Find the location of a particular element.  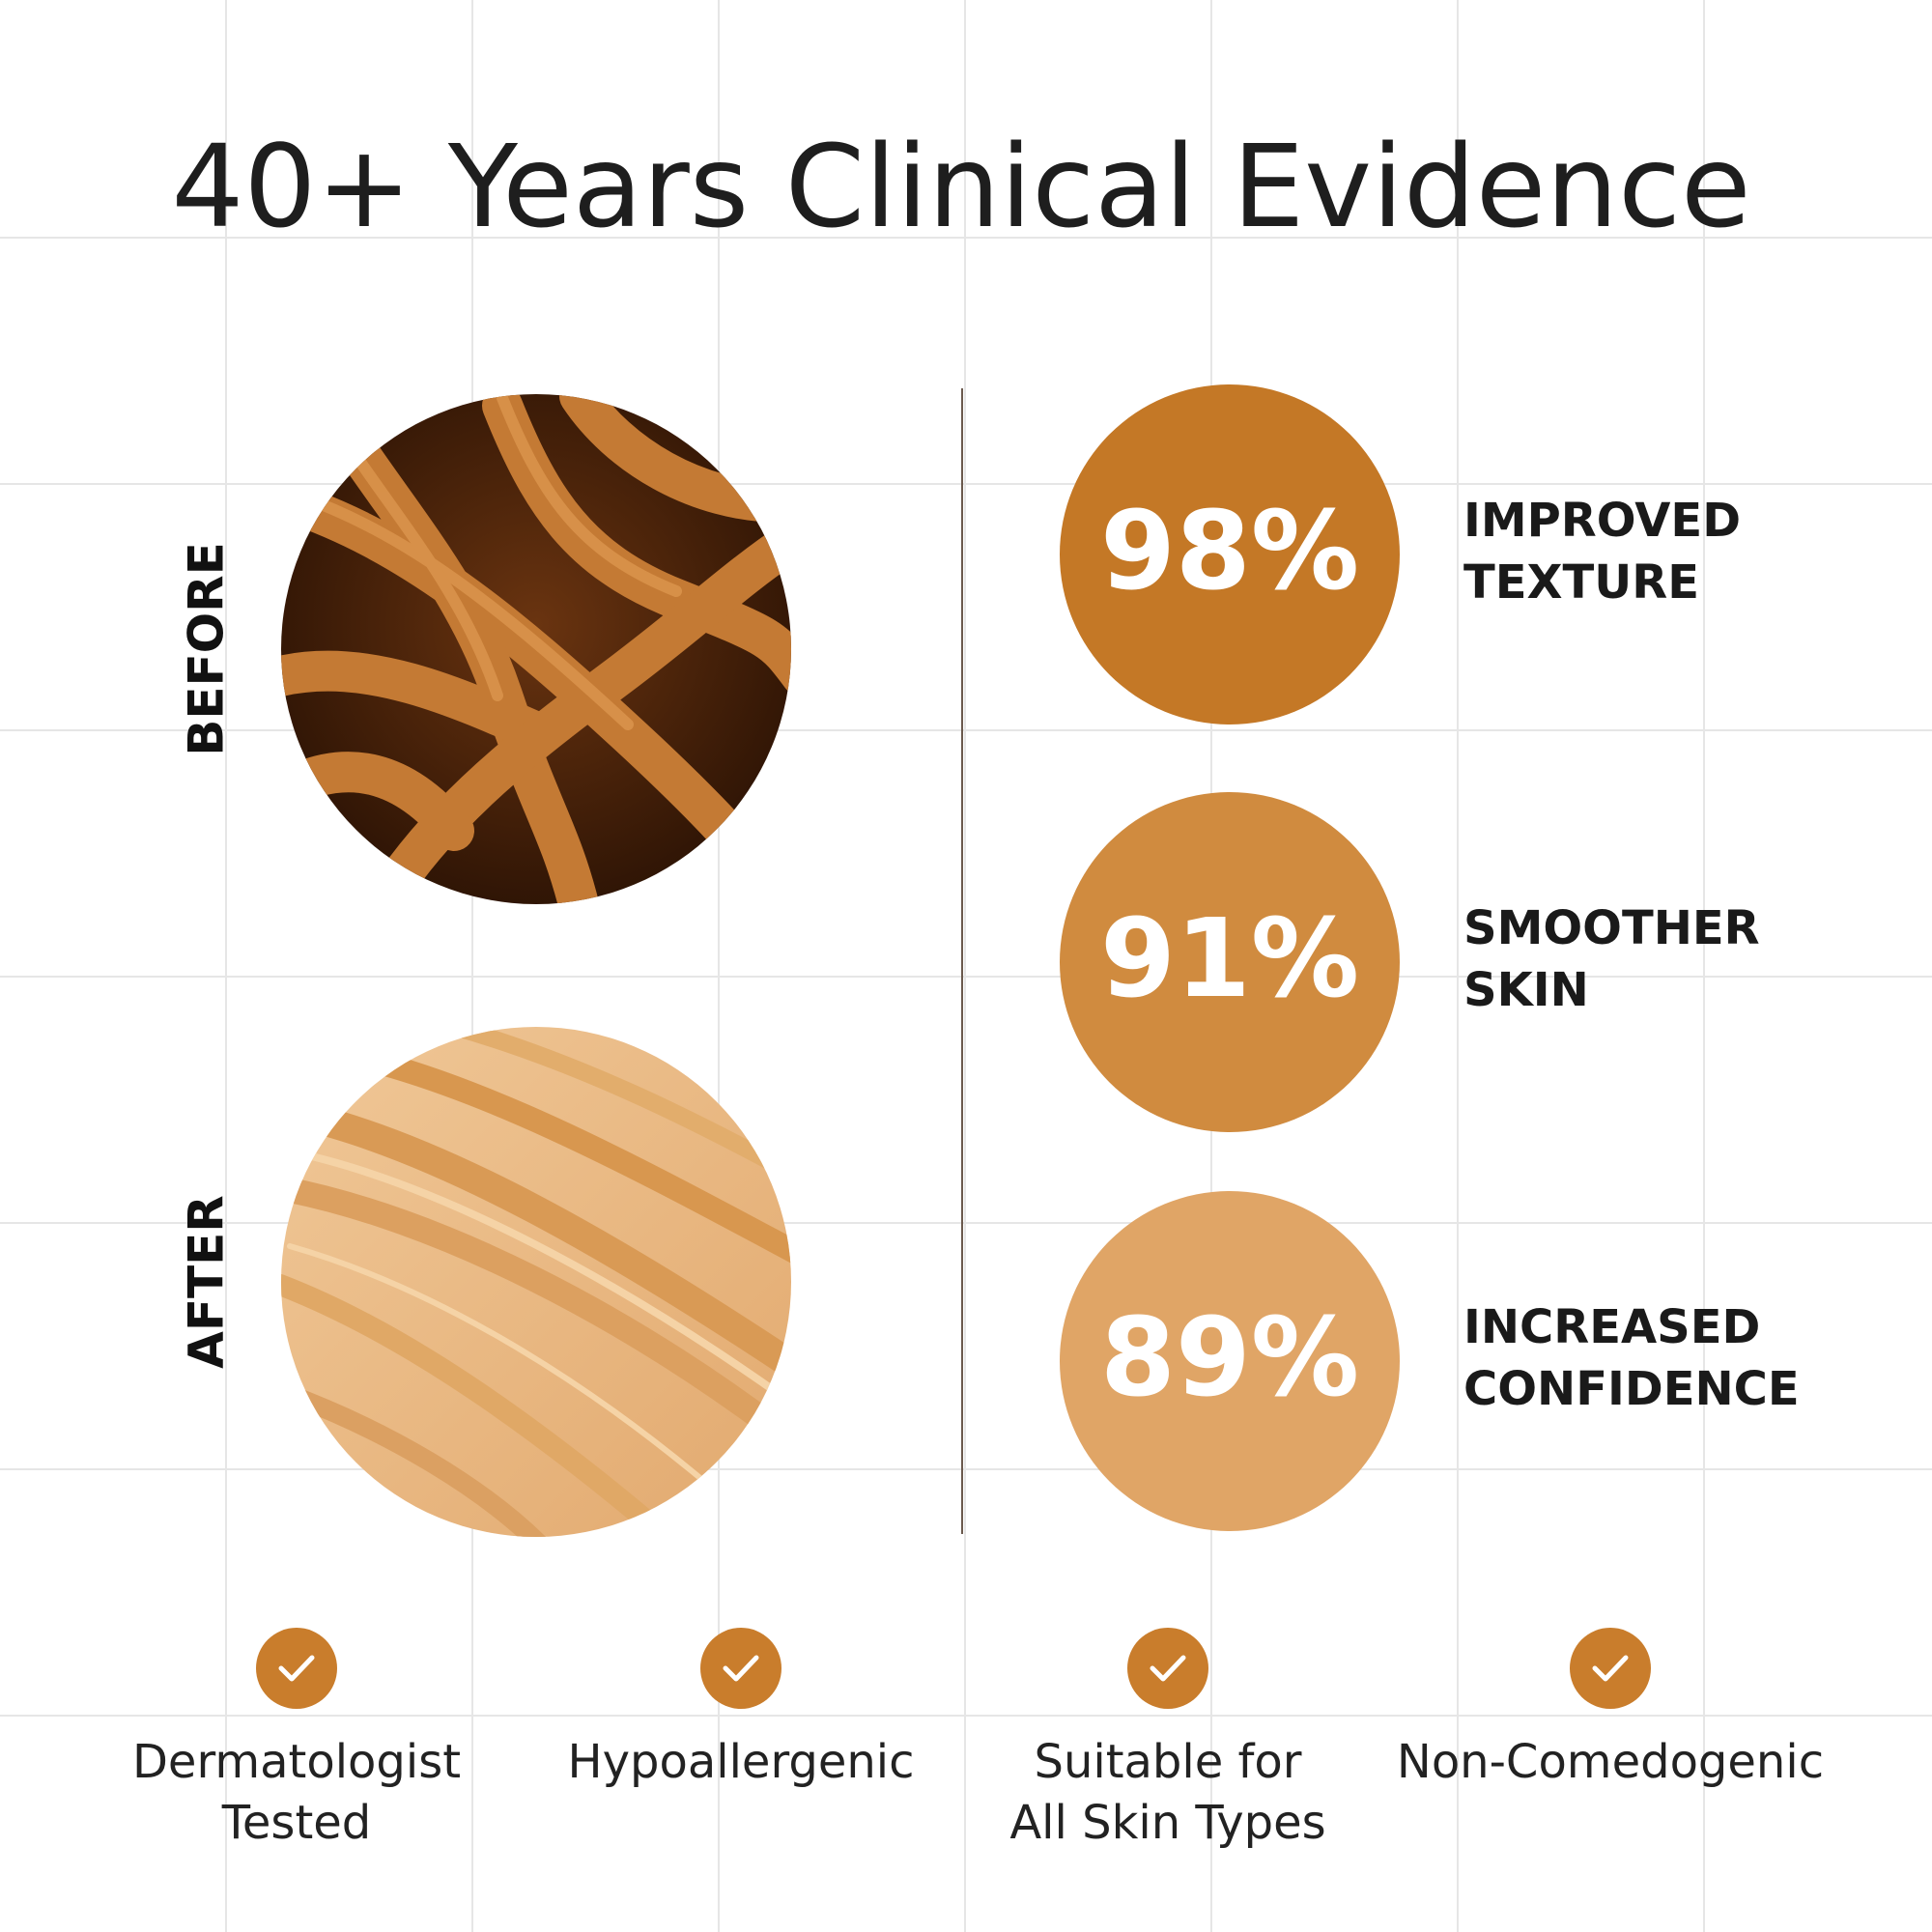

after-image is located at coordinates (536, 1282).